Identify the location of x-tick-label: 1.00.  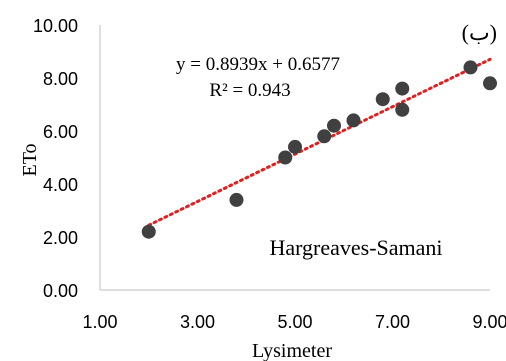
(99, 322).